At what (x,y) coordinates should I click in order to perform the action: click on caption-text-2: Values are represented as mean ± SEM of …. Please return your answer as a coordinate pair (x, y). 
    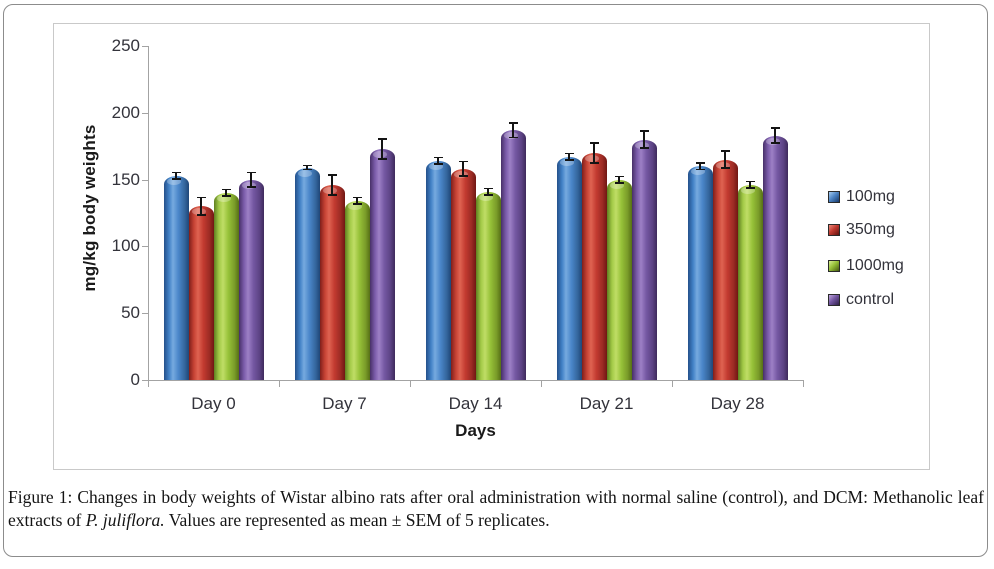
    Looking at the image, I should click on (357, 519).